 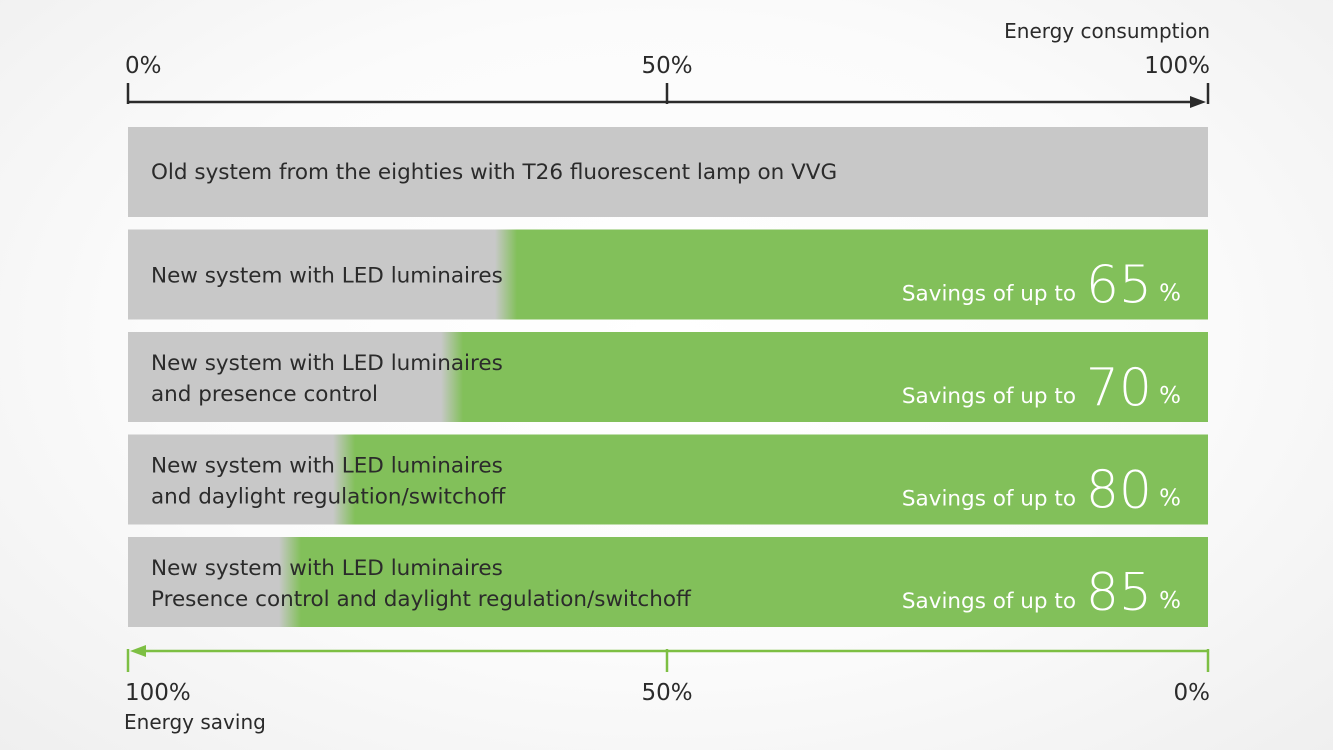 What do you see at coordinates (264, 394) in the screenshot?
I see `bar-label-2-line-1: and presence control` at bounding box center [264, 394].